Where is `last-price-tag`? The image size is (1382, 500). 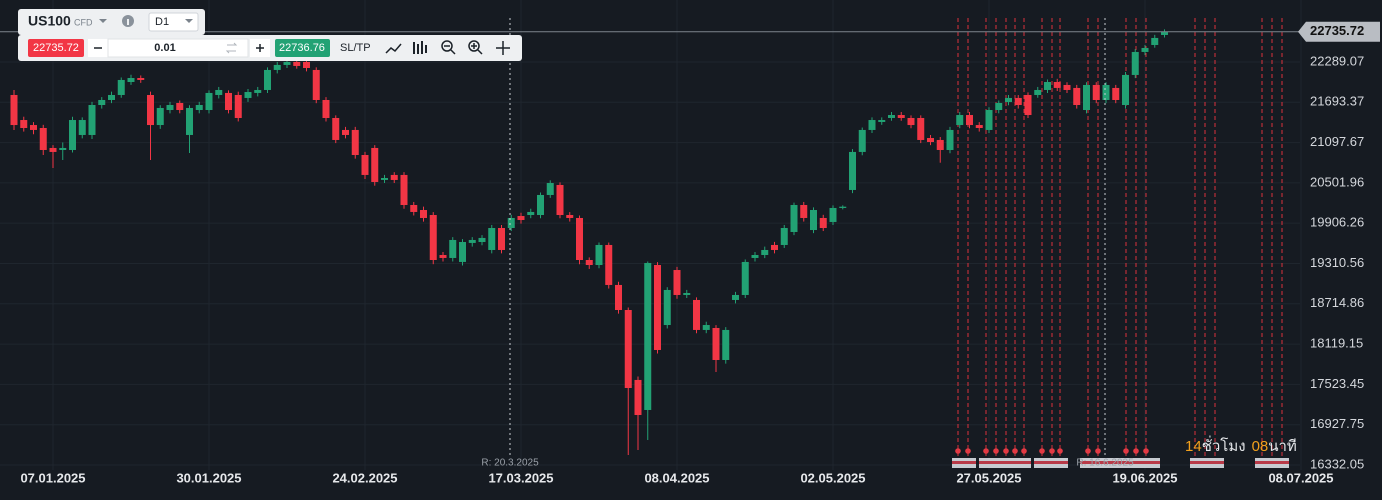 last-price-tag is located at coordinates (1339, 31).